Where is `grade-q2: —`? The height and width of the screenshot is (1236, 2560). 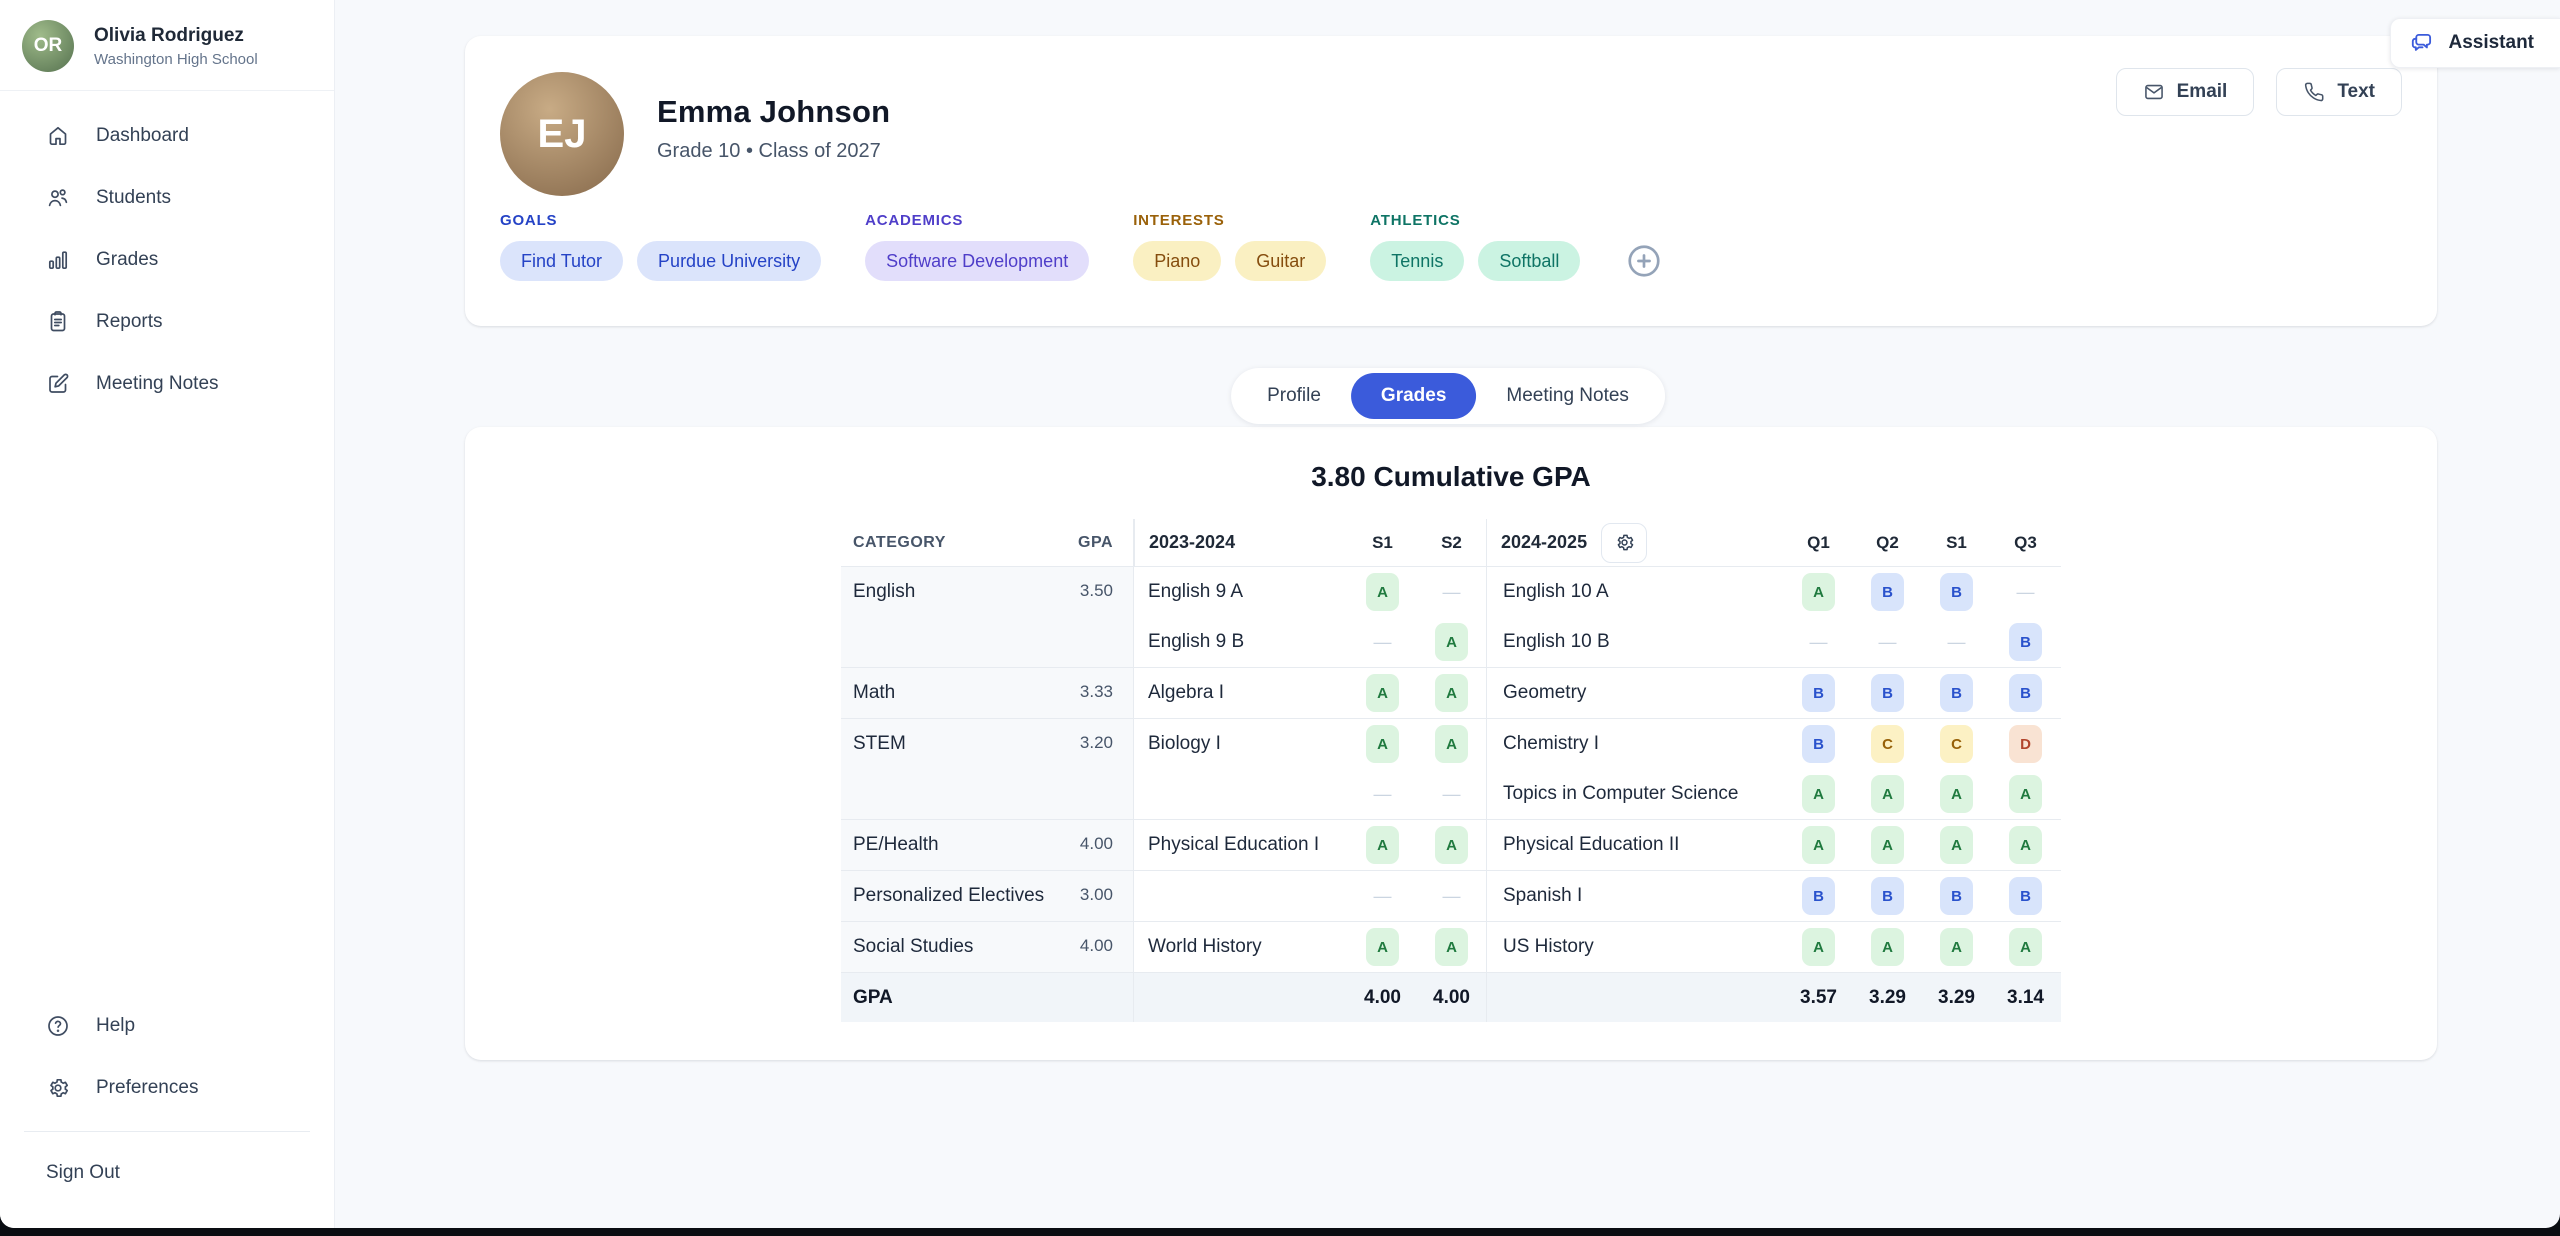 grade-q2: — is located at coordinates (1887, 642).